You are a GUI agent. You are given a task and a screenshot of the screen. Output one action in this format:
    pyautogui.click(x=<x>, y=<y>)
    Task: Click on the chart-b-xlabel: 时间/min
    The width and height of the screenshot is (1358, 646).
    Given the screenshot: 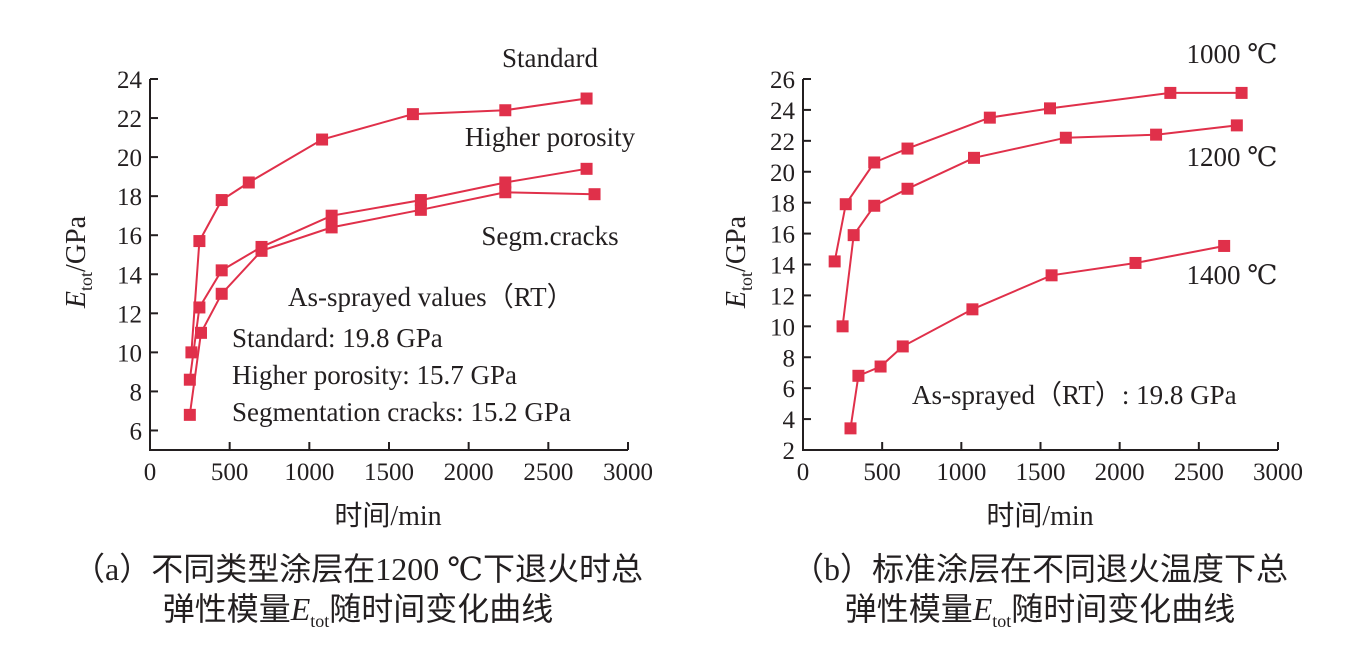 What is the action you would take?
    pyautogui.click(x=1039, y=516)
    